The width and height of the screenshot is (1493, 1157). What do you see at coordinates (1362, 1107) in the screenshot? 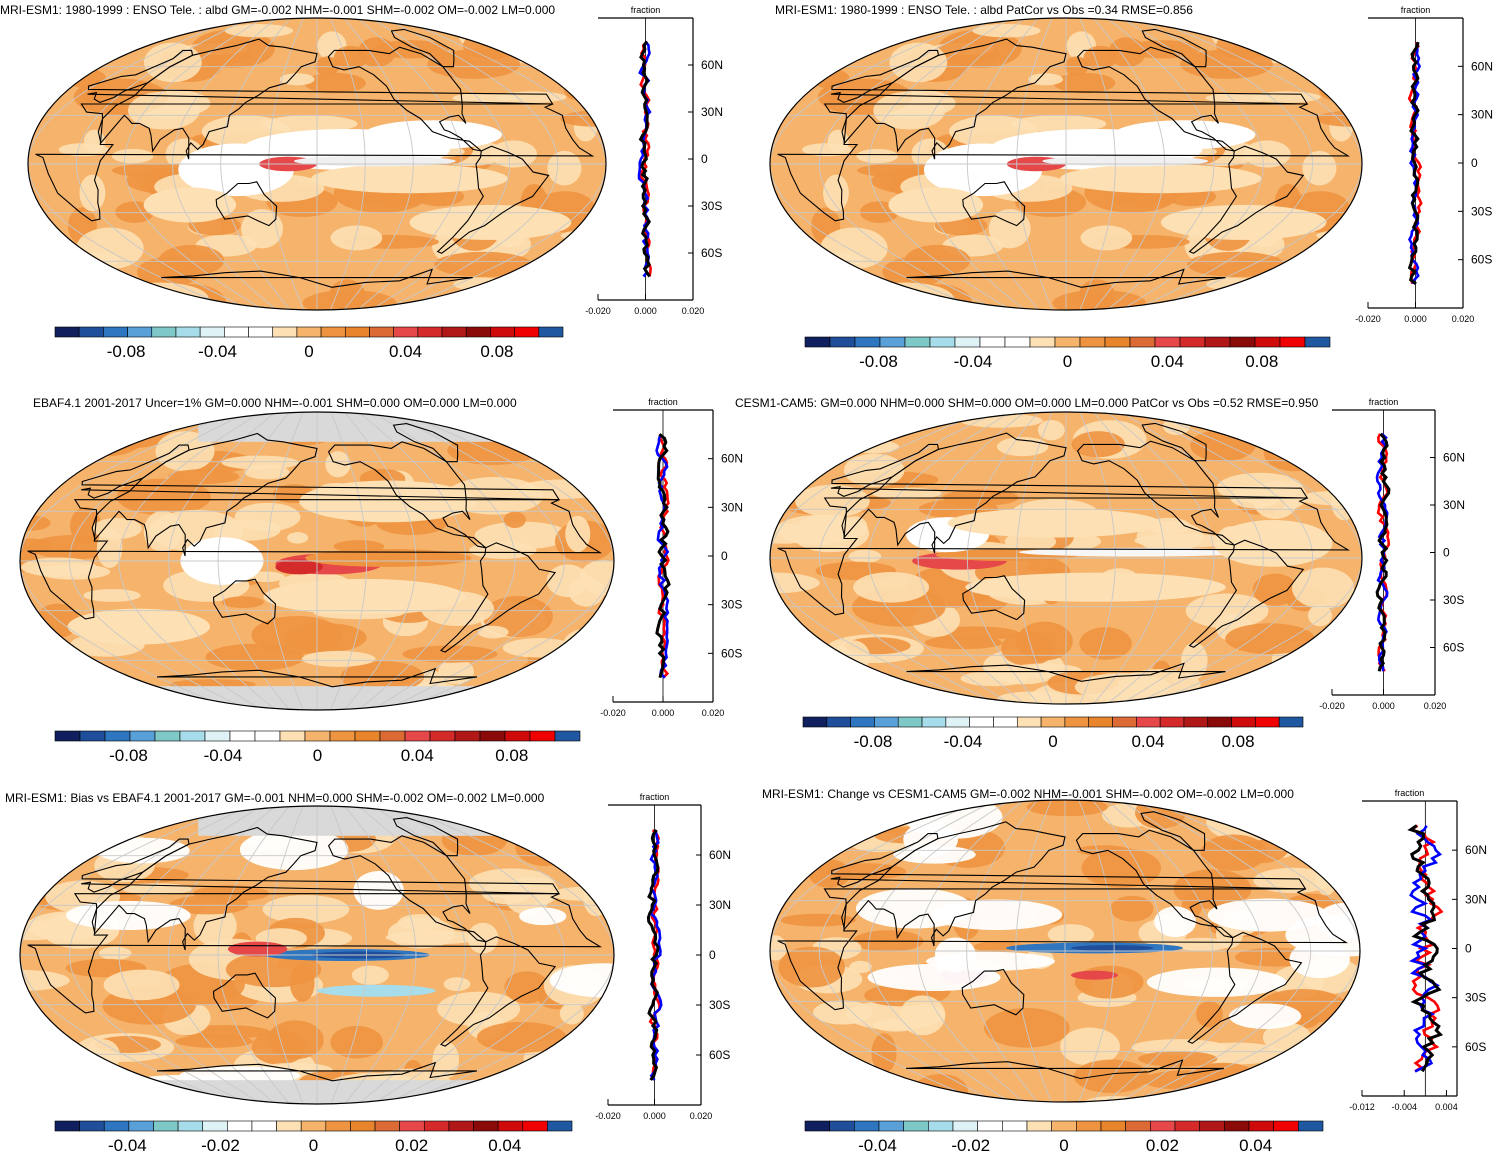
I see `zonal-tick-label: -0.012` at bounding box center [1362, 1107].